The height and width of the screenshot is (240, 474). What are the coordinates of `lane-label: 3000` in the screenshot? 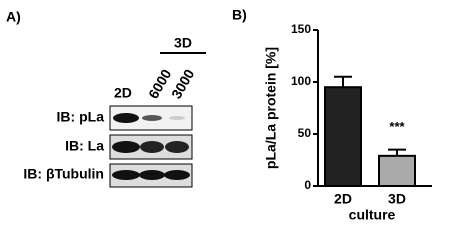 It's located at (183, 83).